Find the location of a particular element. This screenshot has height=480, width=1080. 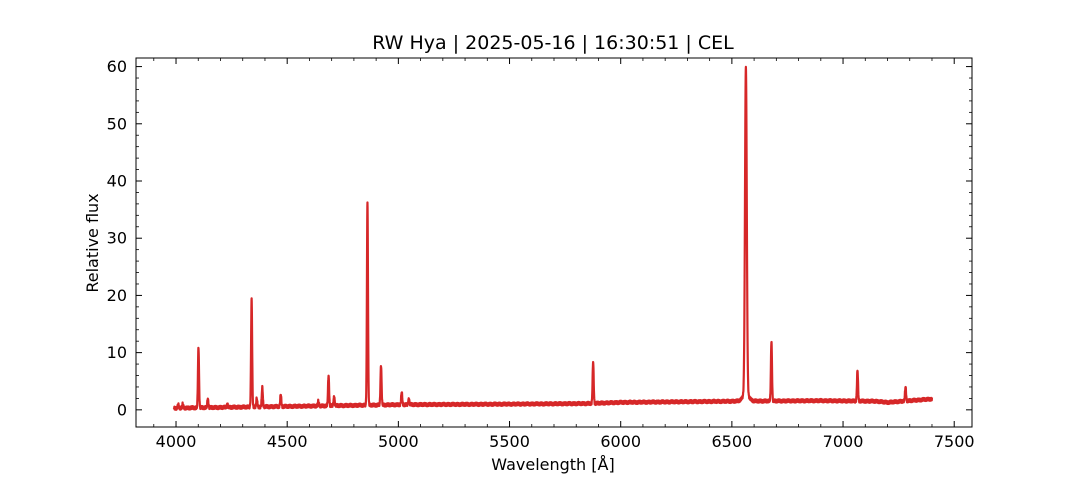

y-tick-label: 10 is located at coordinates (117, 352).